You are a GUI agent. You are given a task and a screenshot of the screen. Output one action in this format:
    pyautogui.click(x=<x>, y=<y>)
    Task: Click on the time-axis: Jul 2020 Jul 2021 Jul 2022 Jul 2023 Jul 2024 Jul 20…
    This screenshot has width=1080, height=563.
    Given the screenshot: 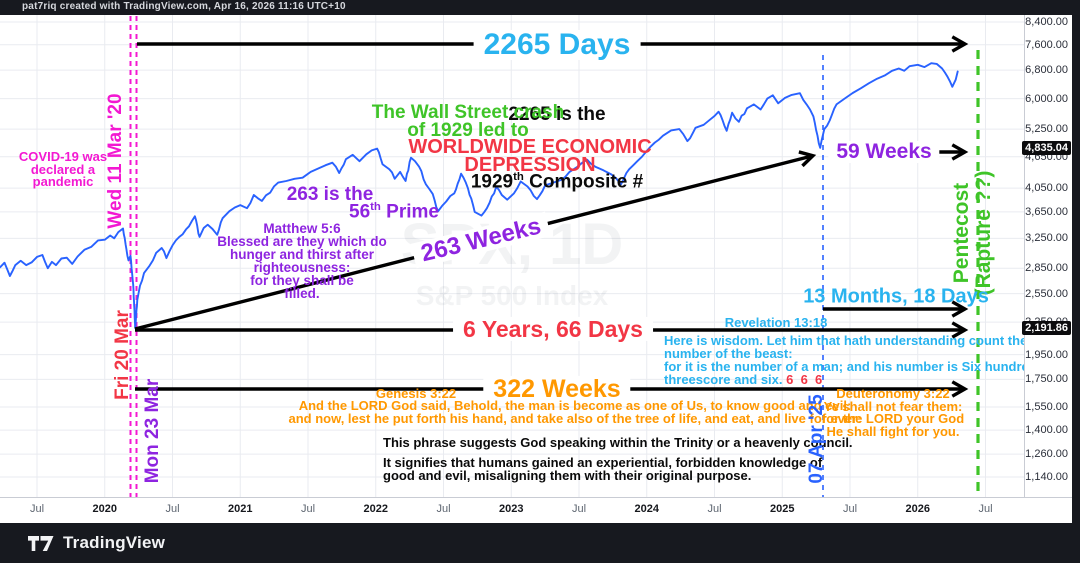 What is the action you would take?
    pyautogui.click(x=536, y=510)
    